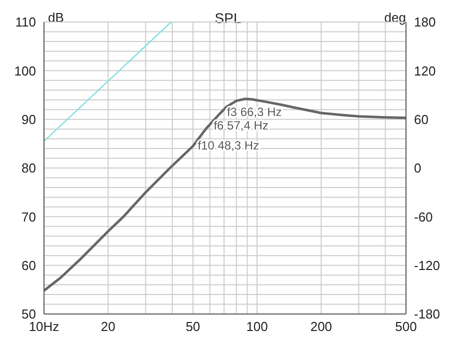 The width and height of the screenshot is (450, 340). I want to click on y-tick-label: 90, so click(29, 119).